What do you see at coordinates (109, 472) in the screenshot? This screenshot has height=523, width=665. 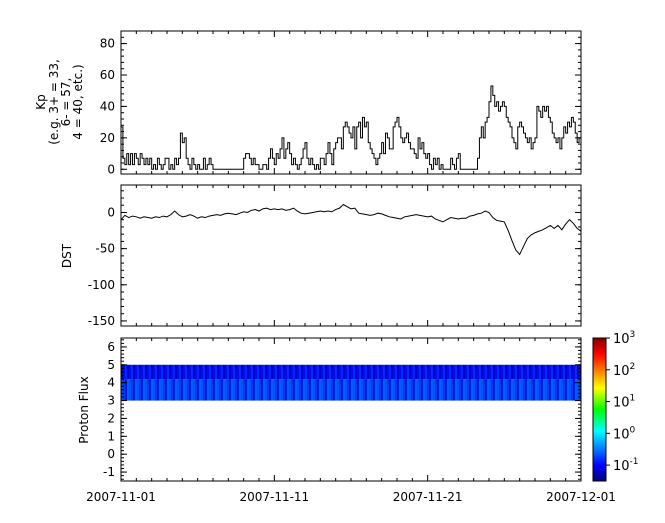 I see `proton-tick-label: -1` at bounding box center [109, 472].